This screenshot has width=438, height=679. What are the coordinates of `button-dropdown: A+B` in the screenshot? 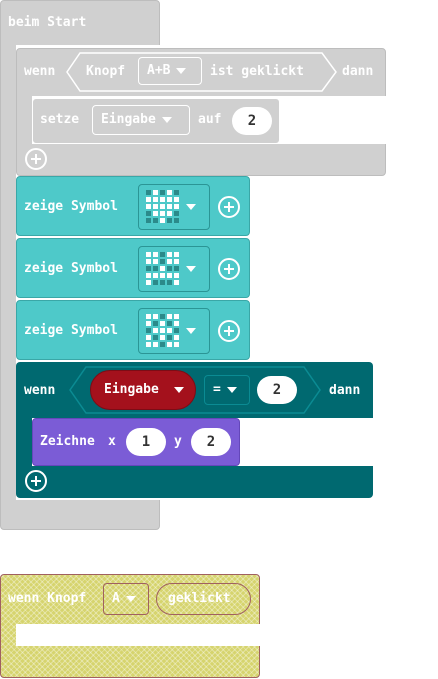 It's located at (170, 71).